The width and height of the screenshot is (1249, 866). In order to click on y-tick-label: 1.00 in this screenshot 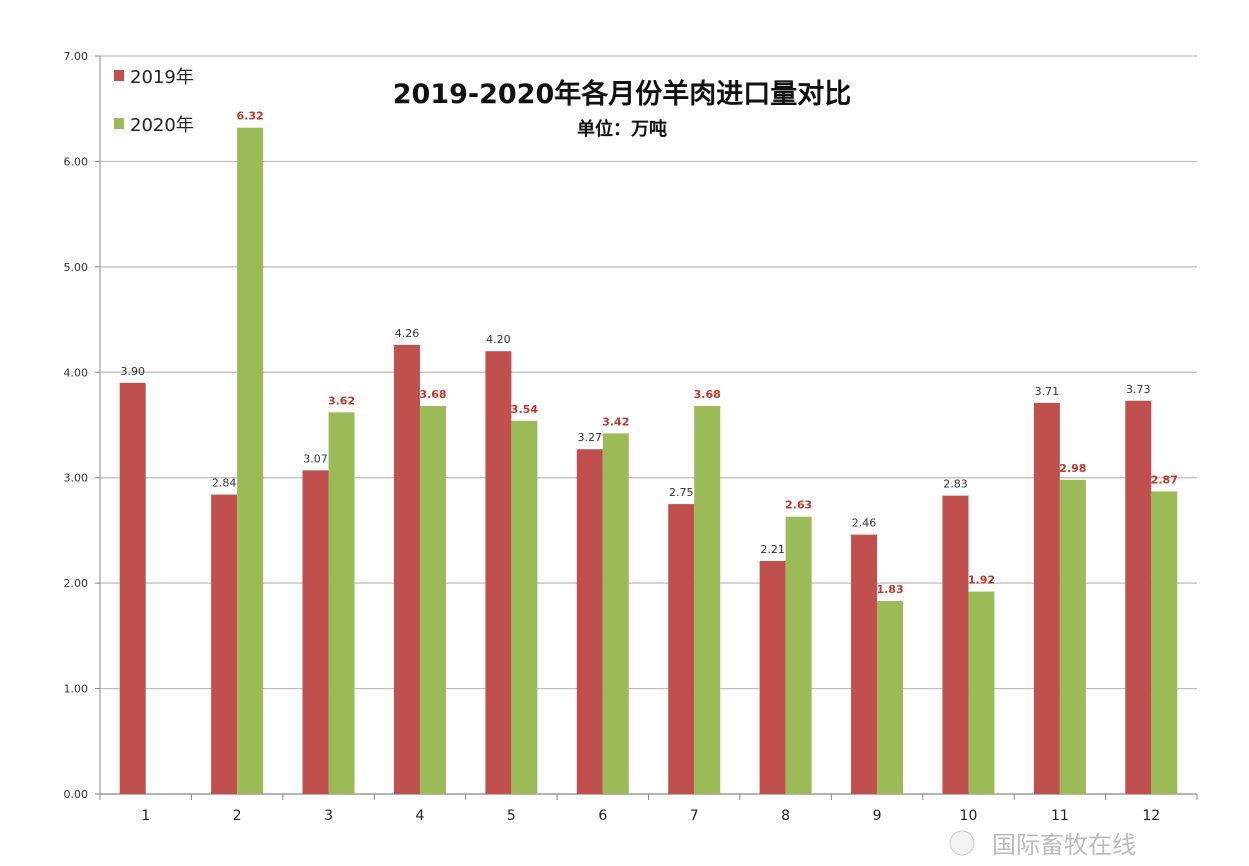, I will do `click(76, 689)`.